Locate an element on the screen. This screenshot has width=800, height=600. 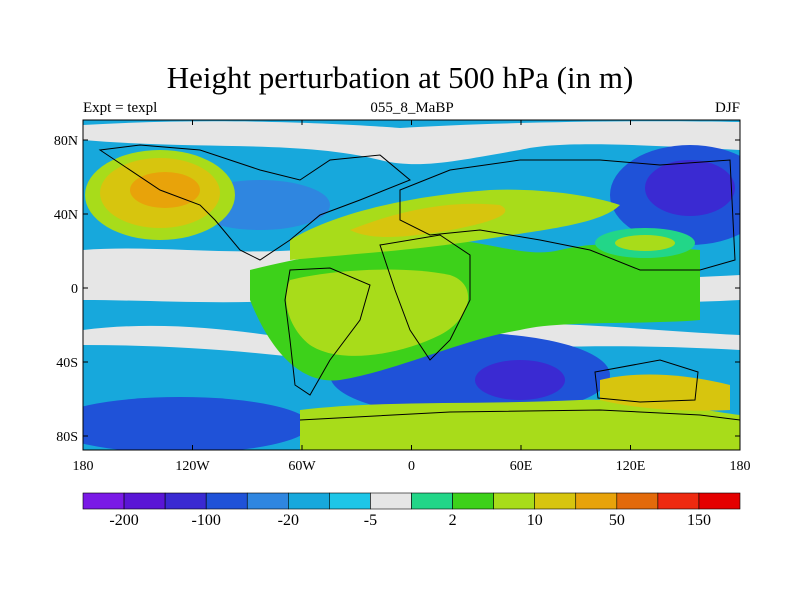
colorbar-label: 150 is located at coordinates (699, 520).